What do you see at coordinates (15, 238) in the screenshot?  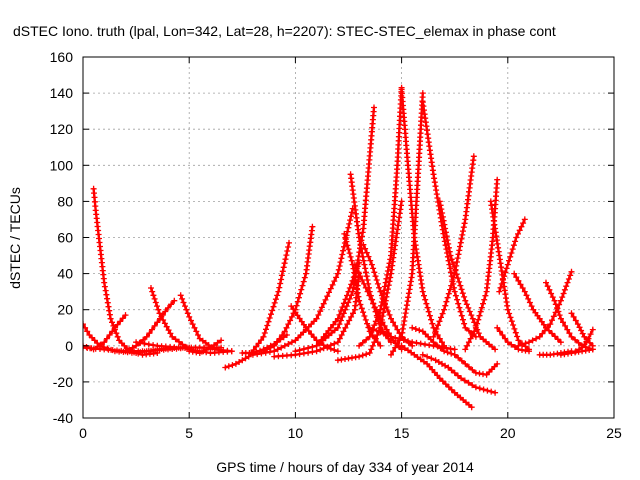 I see `y-axis-label: dSTEC / TECUs` at bounding box center [15, 238].